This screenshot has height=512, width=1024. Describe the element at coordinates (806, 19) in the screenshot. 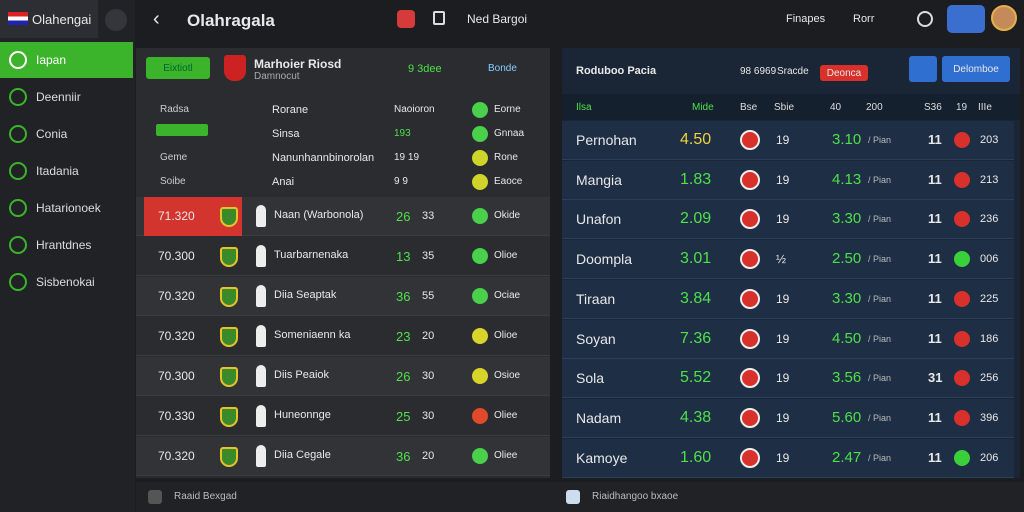

I see `top-link: Finapes` at that location.